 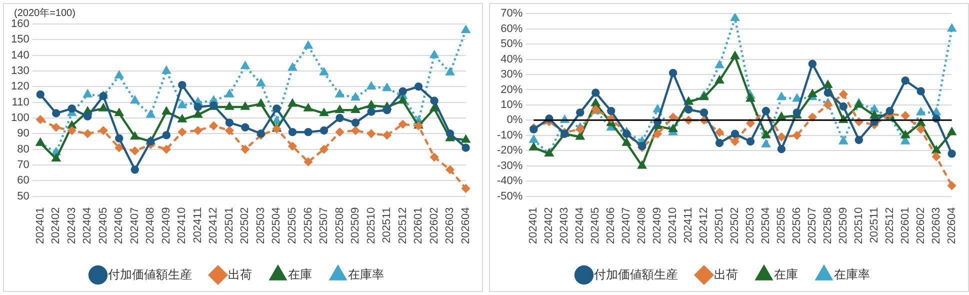 What do you see at coordinates (511, 14) in the screenshot?
I see `y-tick-label: 70%` at bounding box center [511, 14].